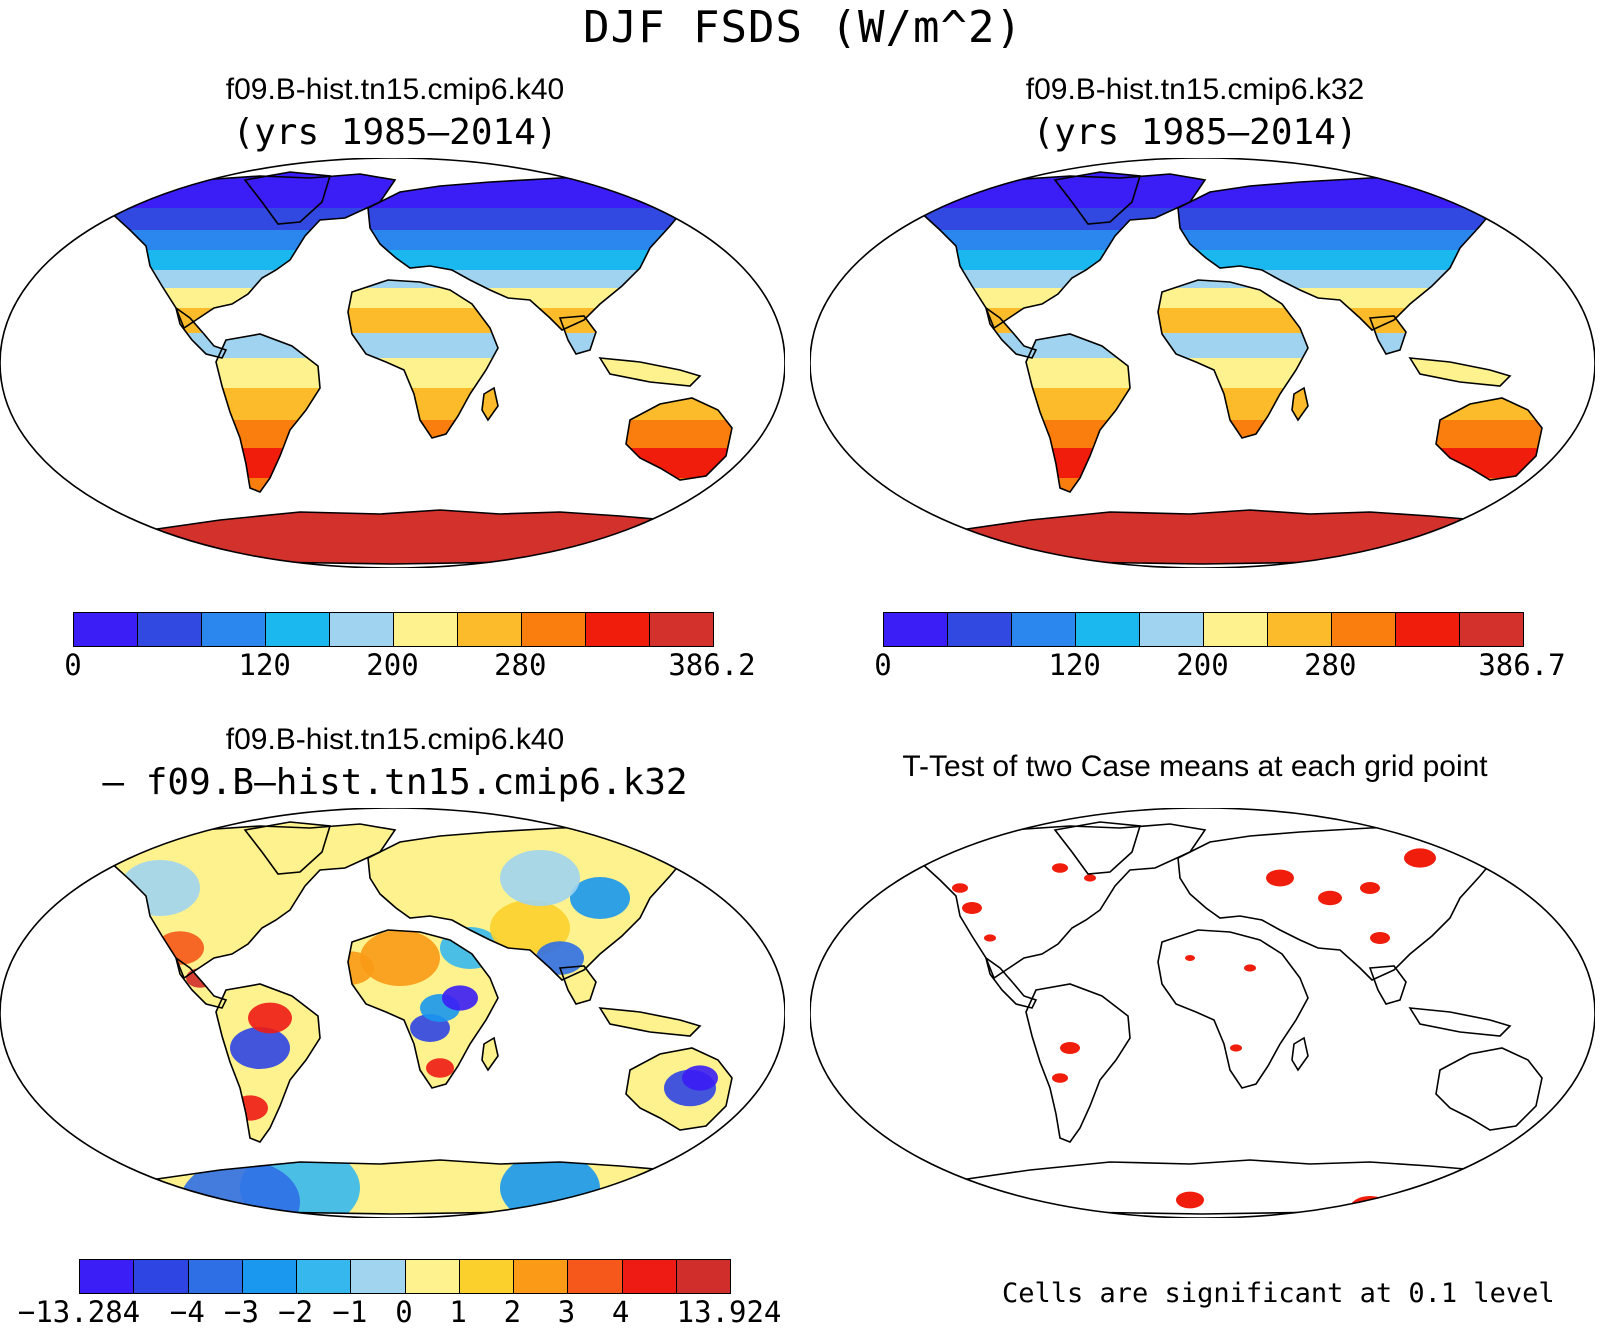  Describe the element at coordinates (1522, 665) in the screenshot. I see `colorbar-tick-label: 386.7` at that location.